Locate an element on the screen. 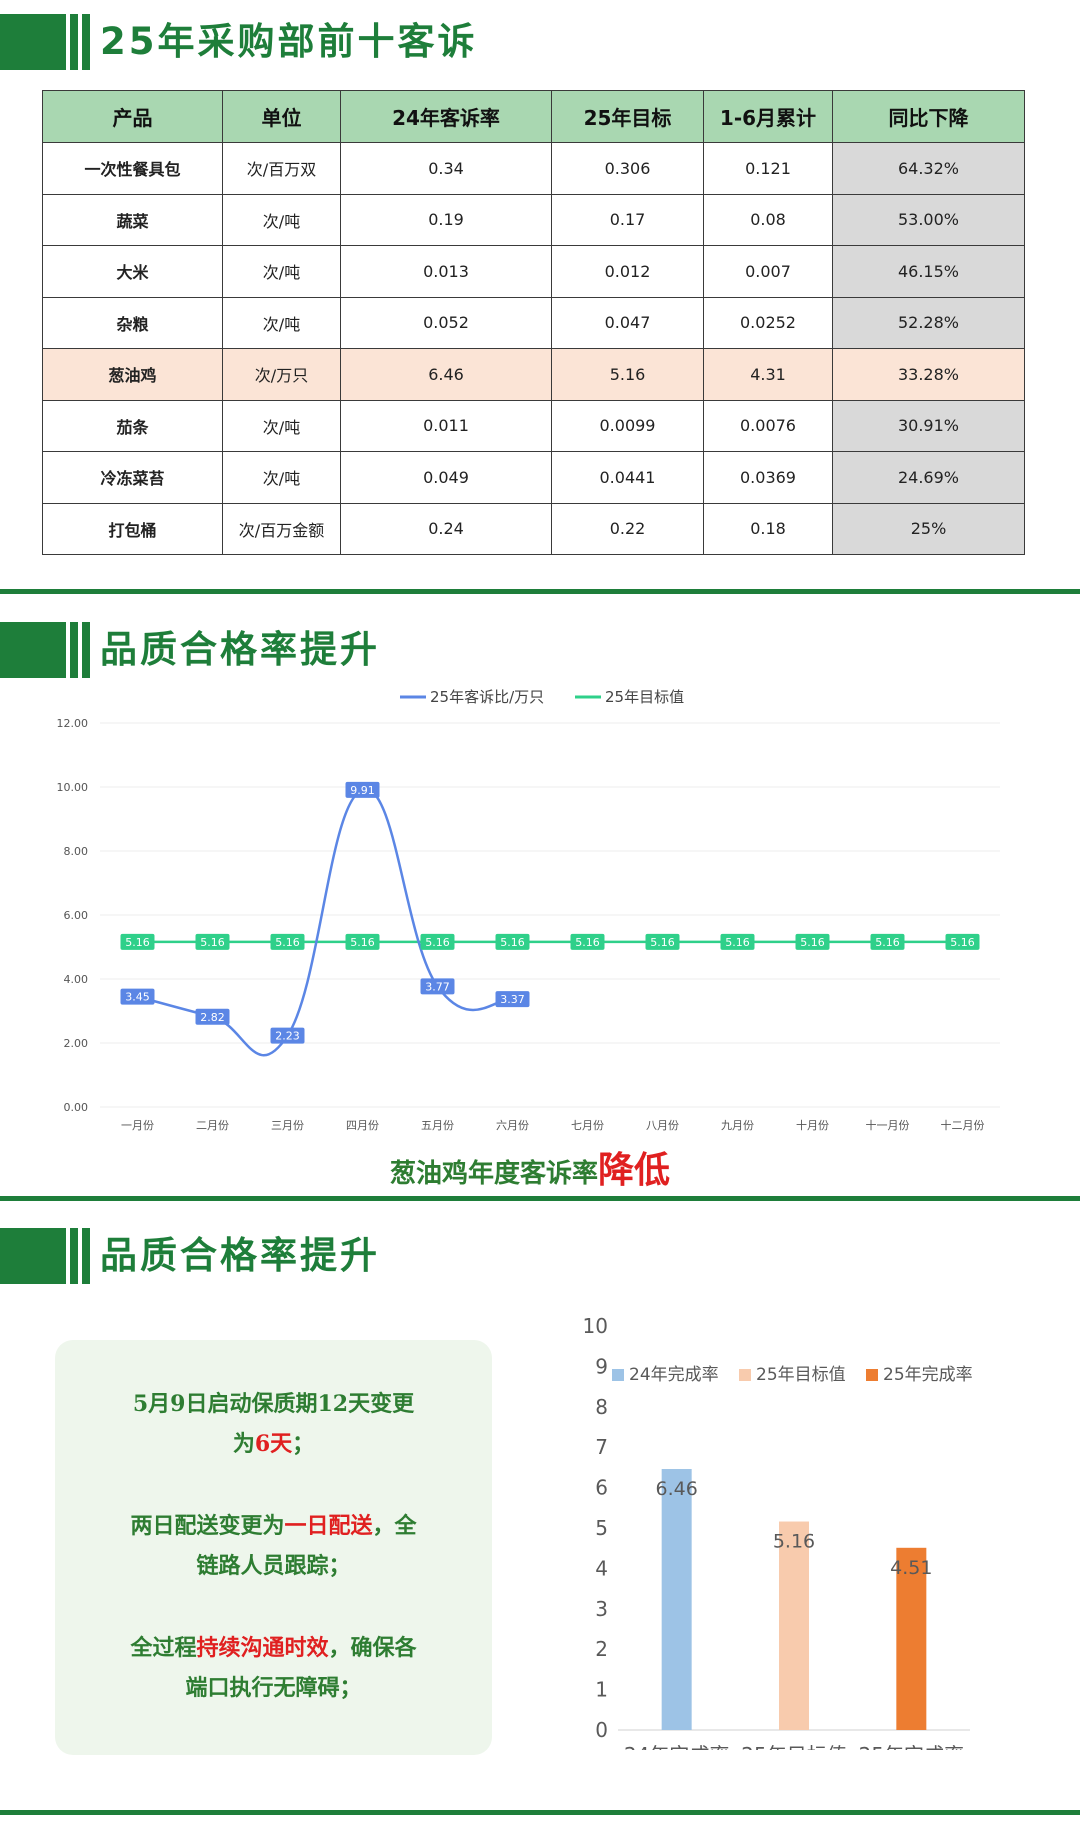  y-tick-label: 10 is located at coordinates (595, 1326).